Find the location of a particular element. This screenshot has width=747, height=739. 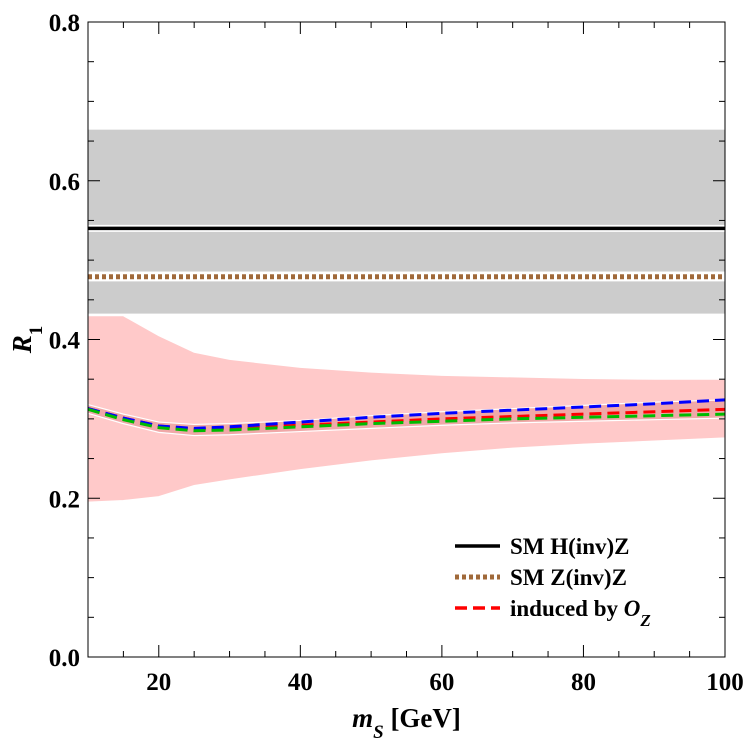

x-axis-title-rest: [GeV] is located at coordinates (422, 718).